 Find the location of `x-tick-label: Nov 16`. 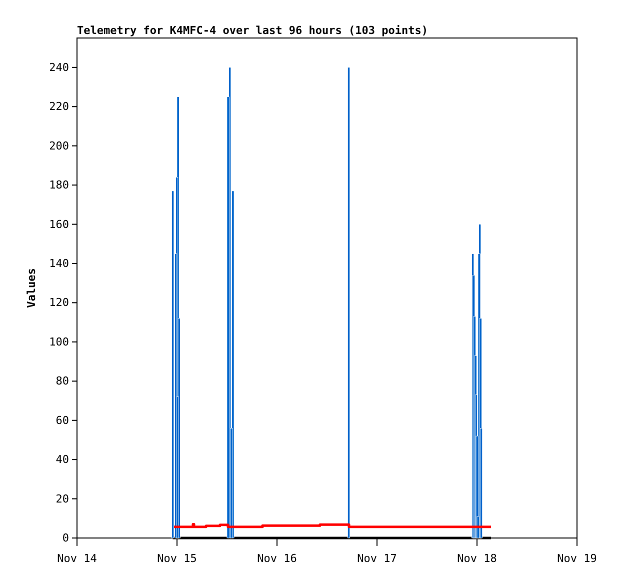

x-tick-label: Nov 16 is located at coordinates (277, 559).